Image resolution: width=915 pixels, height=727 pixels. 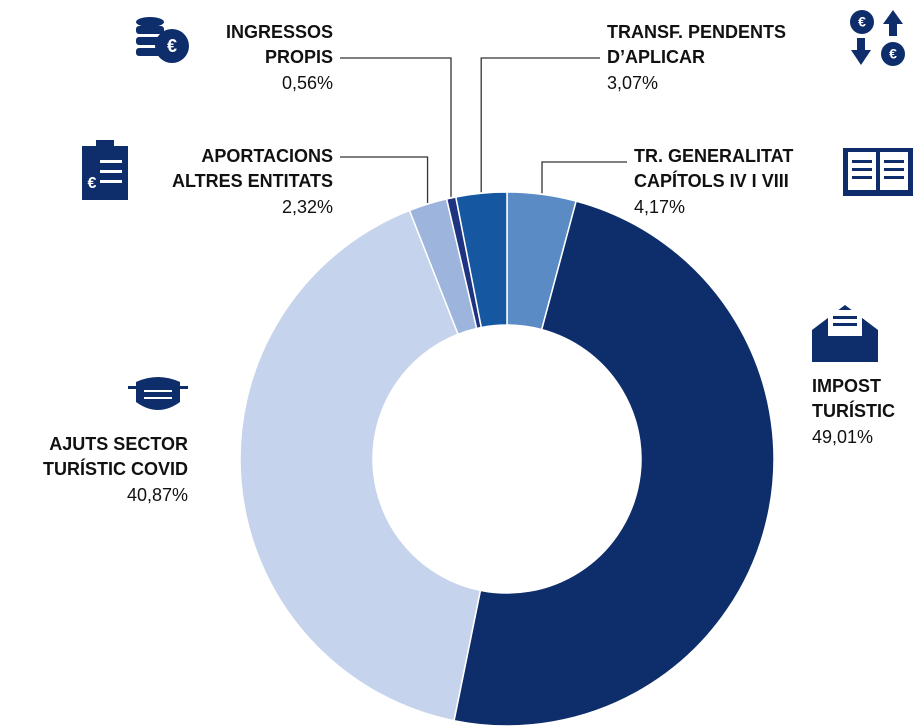 What do you see at coordinates (279, 32) in the screenshot?
I see `segment-label: INGRESSOS` at bounding box center [279, 32].